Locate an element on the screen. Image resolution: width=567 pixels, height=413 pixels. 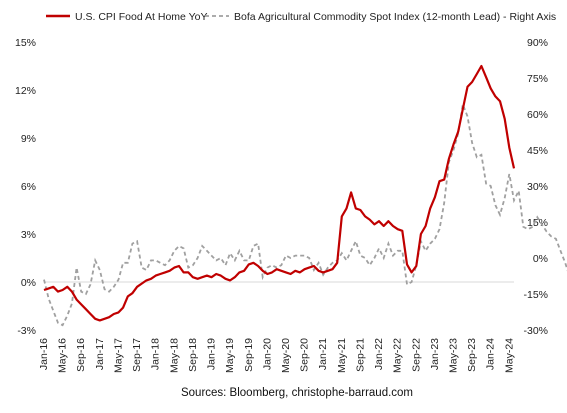
right-axis-tick-label: 45% is located at coordinates (537, 151).